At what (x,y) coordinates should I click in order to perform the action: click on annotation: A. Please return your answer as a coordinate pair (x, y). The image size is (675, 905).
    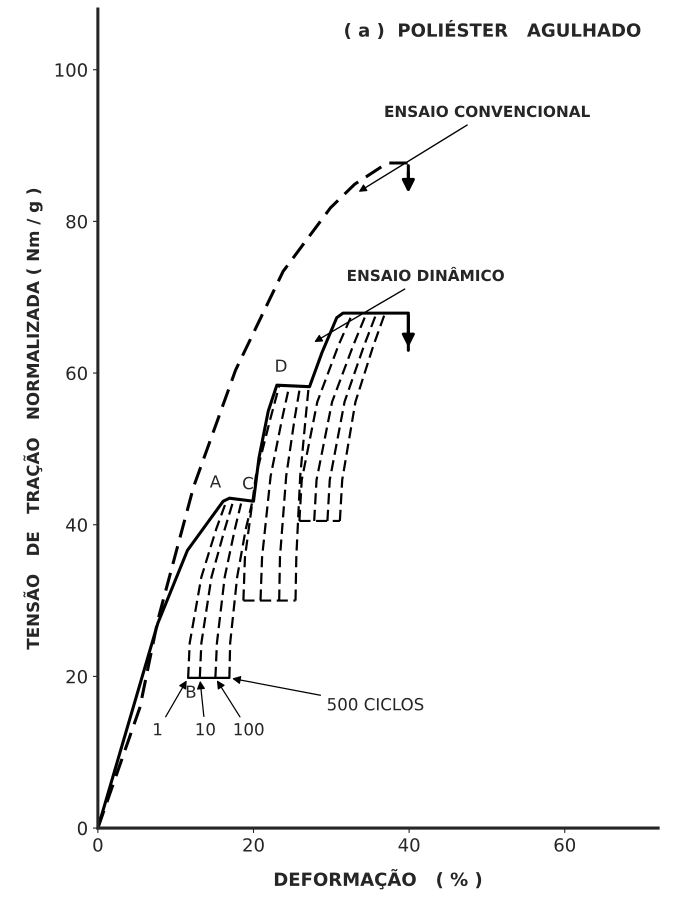
    Looking at the image, I should click on (216, 481).